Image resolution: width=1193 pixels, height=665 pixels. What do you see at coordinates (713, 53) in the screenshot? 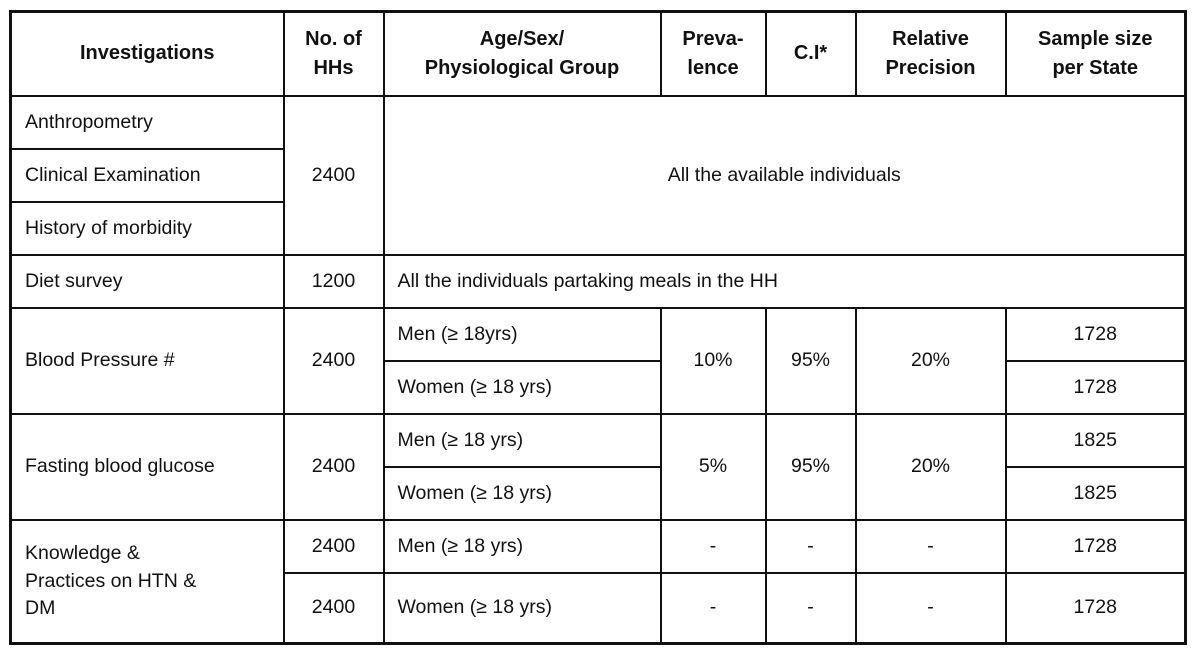
I see `header-prevalence: Preva- lence` at bounding box center [713, 53].